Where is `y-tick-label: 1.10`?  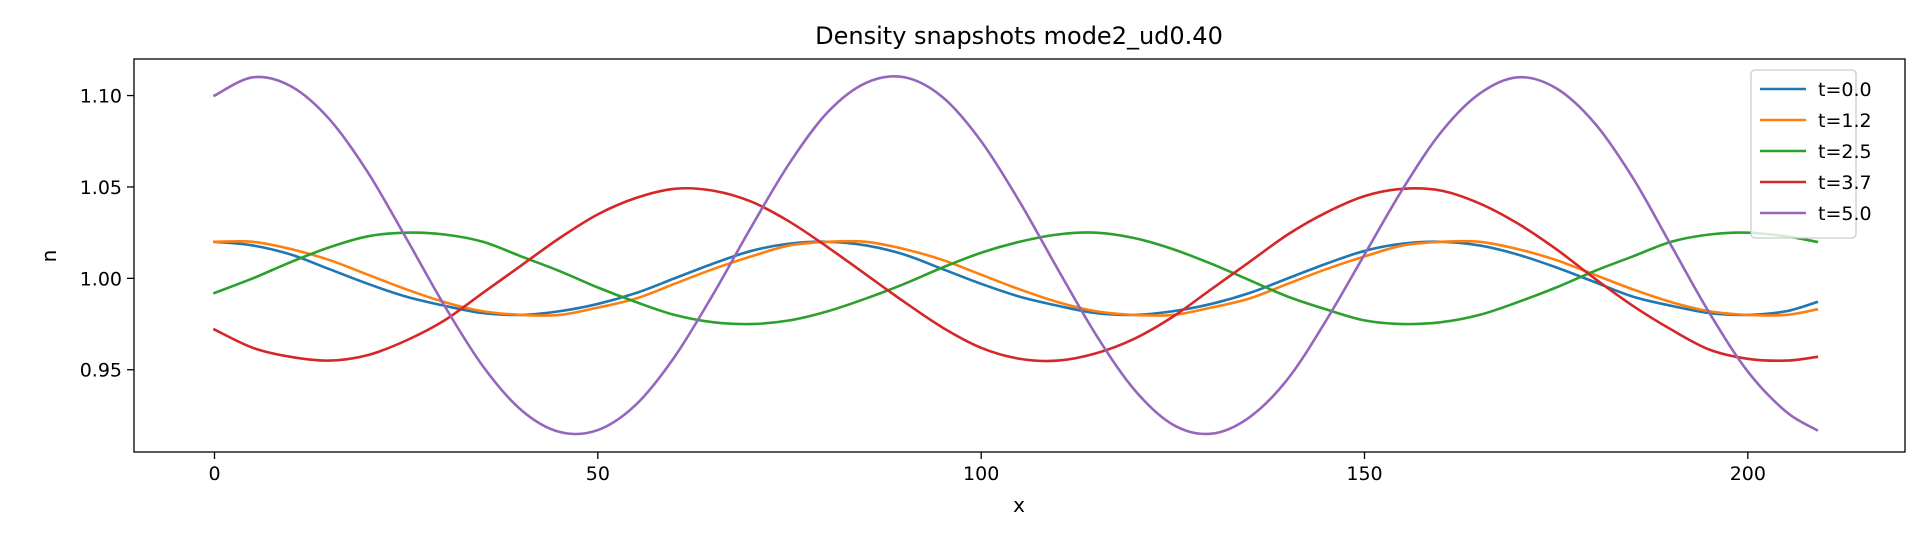
y-tick-label: 1.10 is located at coordinates (101, 97).